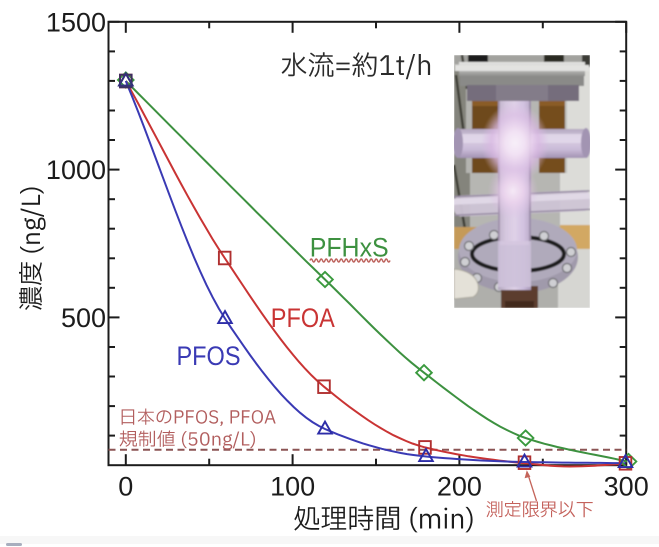 The image size is (659, 547). Describe the element at coordinates (303, 318) in the screenshot. I see `svg-text: PFOA` at that location.